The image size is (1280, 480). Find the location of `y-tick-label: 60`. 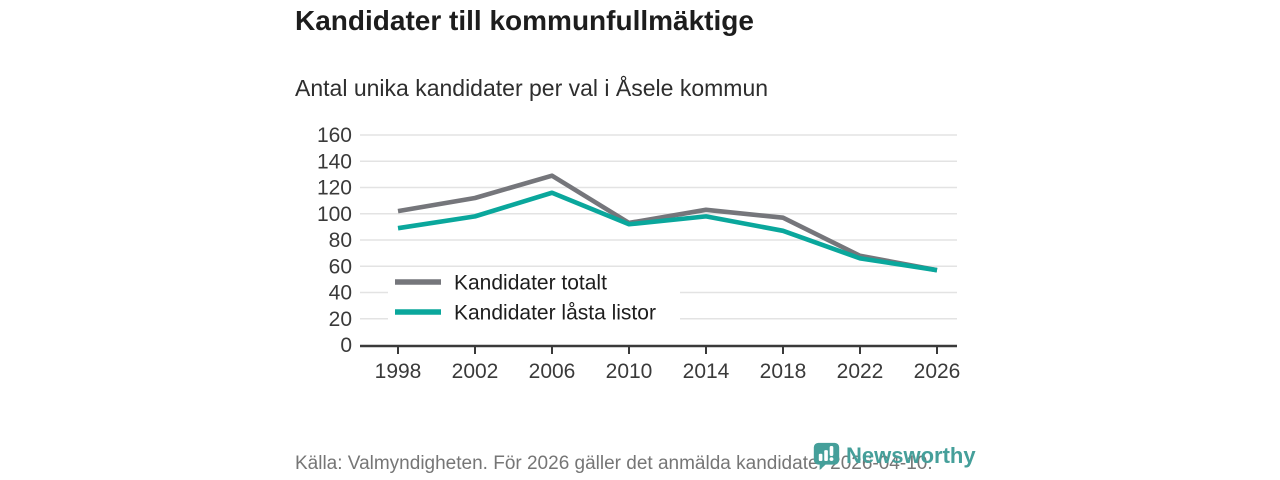

y-tick-label: 60 is located at coordinates (340, 266).